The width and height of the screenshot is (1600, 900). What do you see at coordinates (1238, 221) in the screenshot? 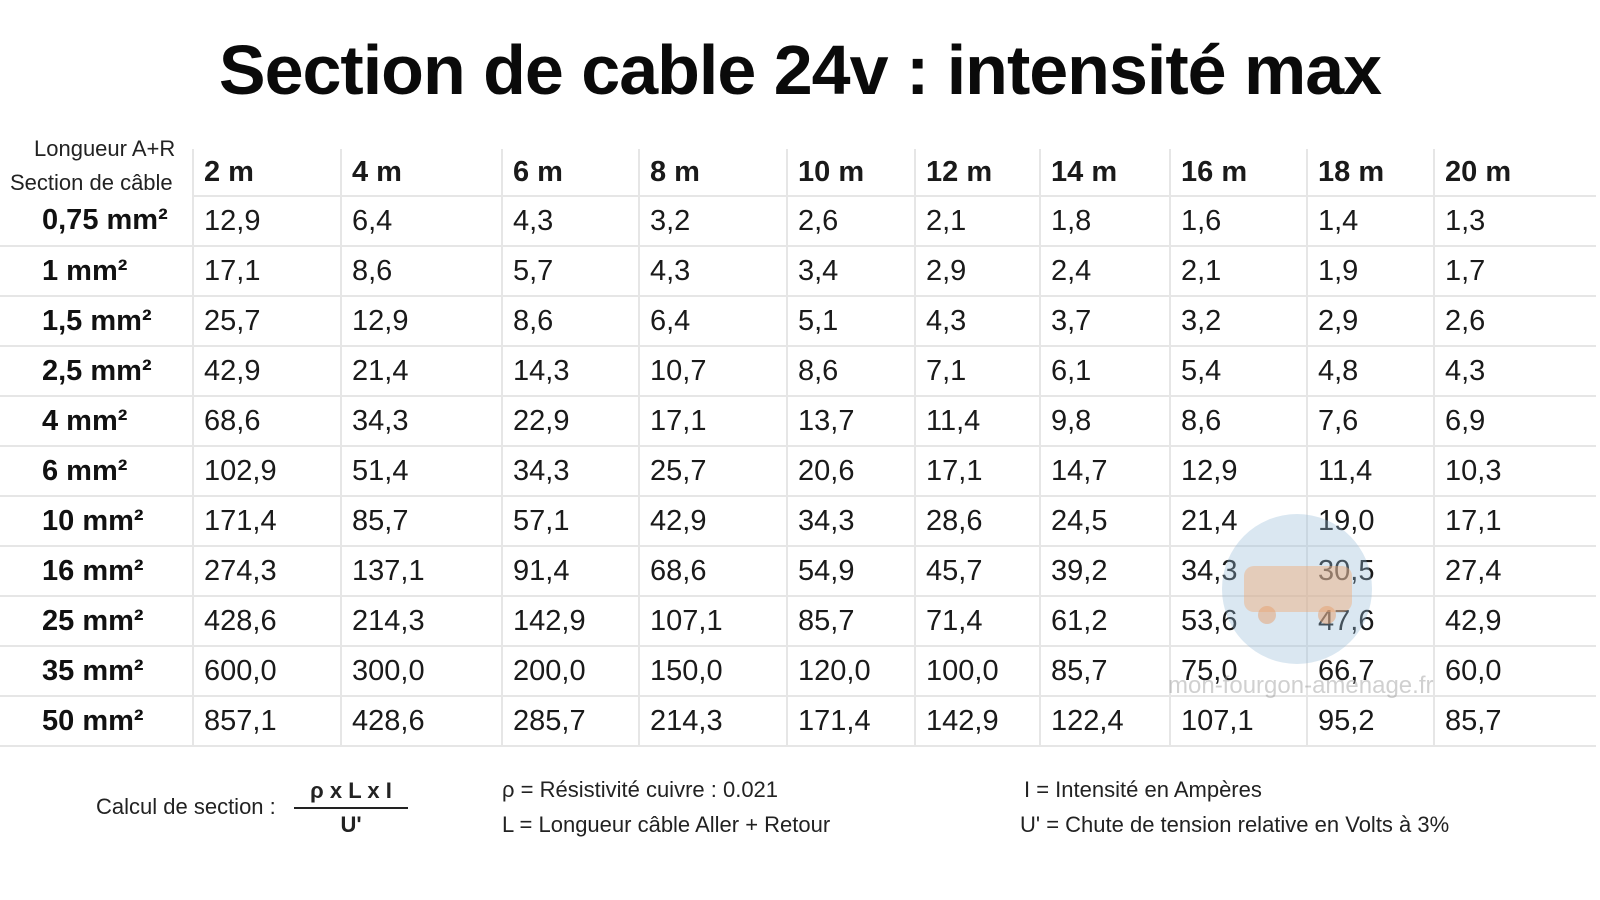
I see `intensity-cell: 1,6` at bounding box center [1238, 221].